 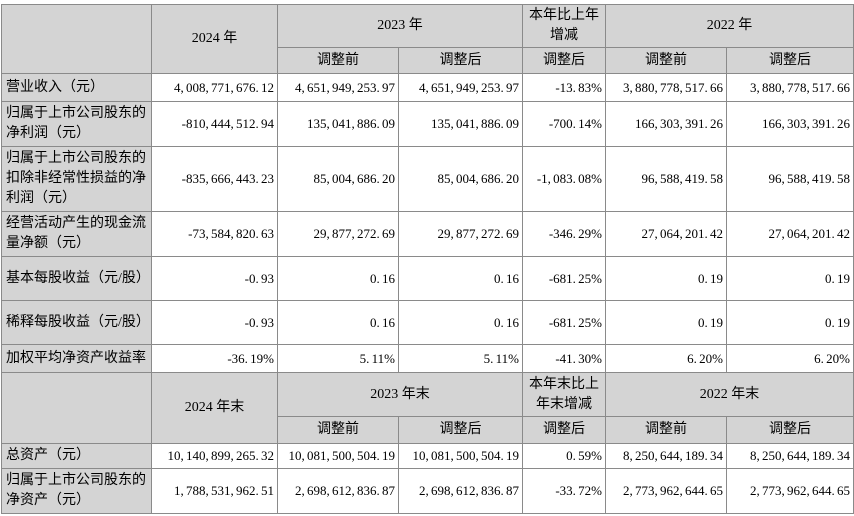 What do you see at coordinates (564, 456) in the screenshot?
I see `value-cell: 0. 59%` at bounding box center [564, 456].